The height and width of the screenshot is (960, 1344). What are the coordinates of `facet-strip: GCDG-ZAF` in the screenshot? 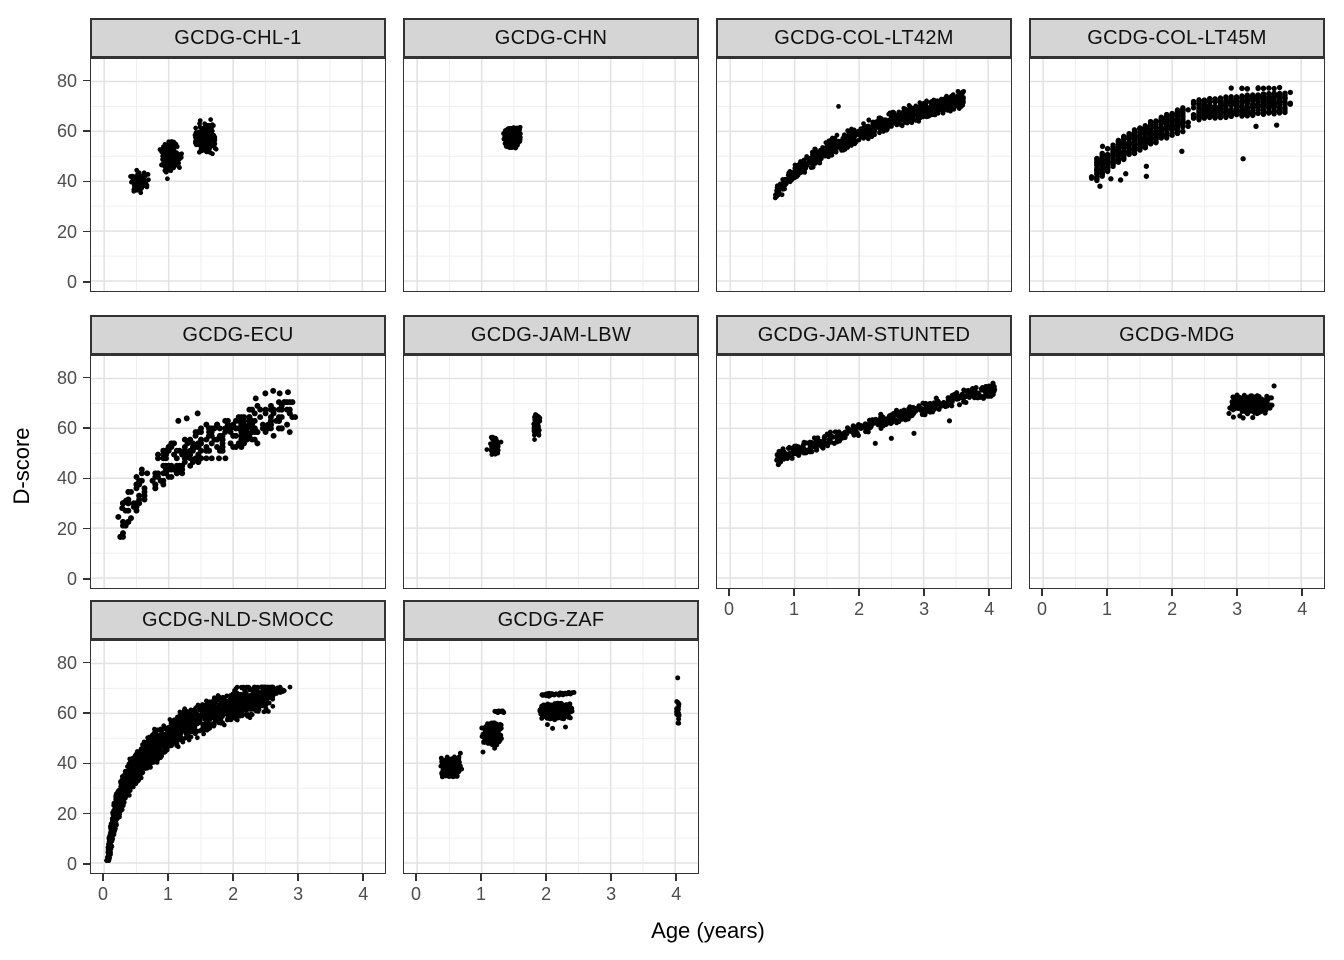 It's located at (551, 620).